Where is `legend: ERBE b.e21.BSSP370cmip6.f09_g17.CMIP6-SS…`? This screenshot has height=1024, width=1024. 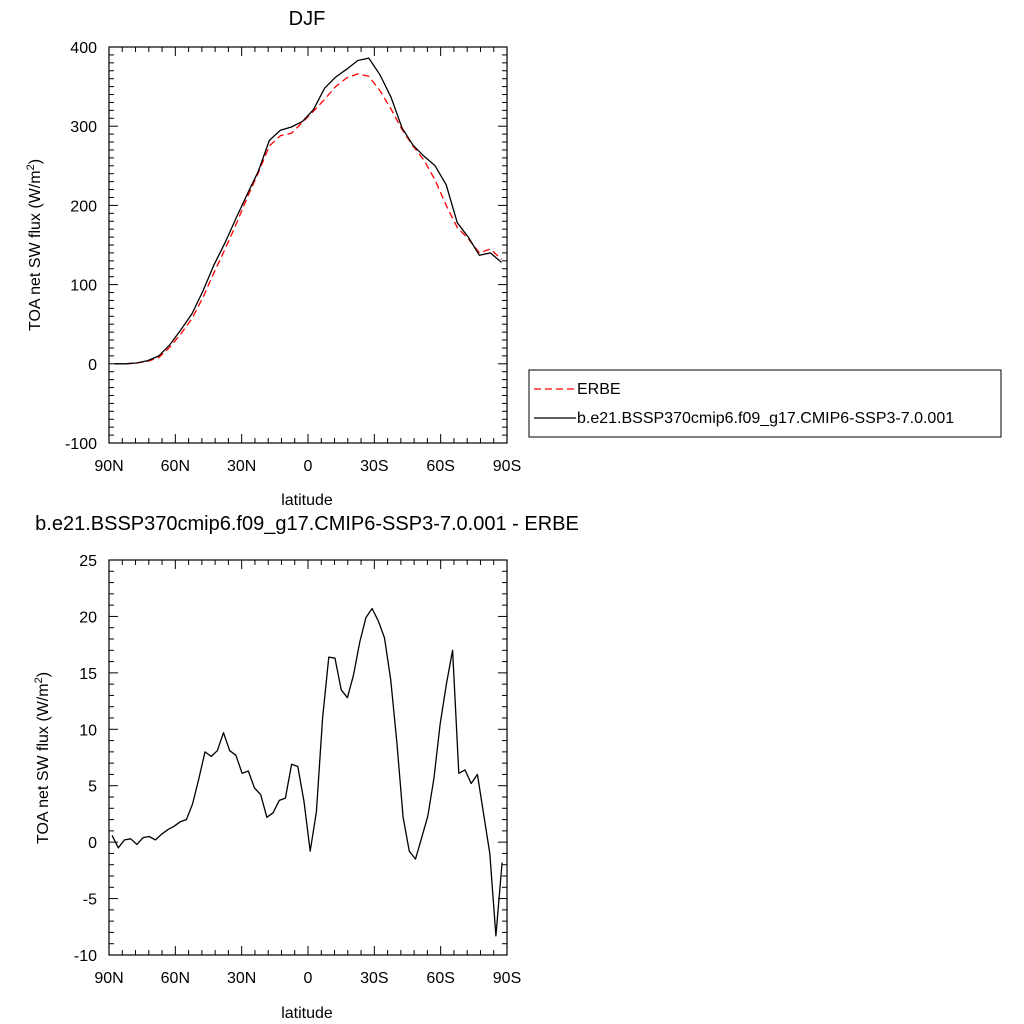 legend: ERBE b.e21.BSSP370cmip6.f09_g17.CMIP6-SS… is located at coordinates (765, 403).